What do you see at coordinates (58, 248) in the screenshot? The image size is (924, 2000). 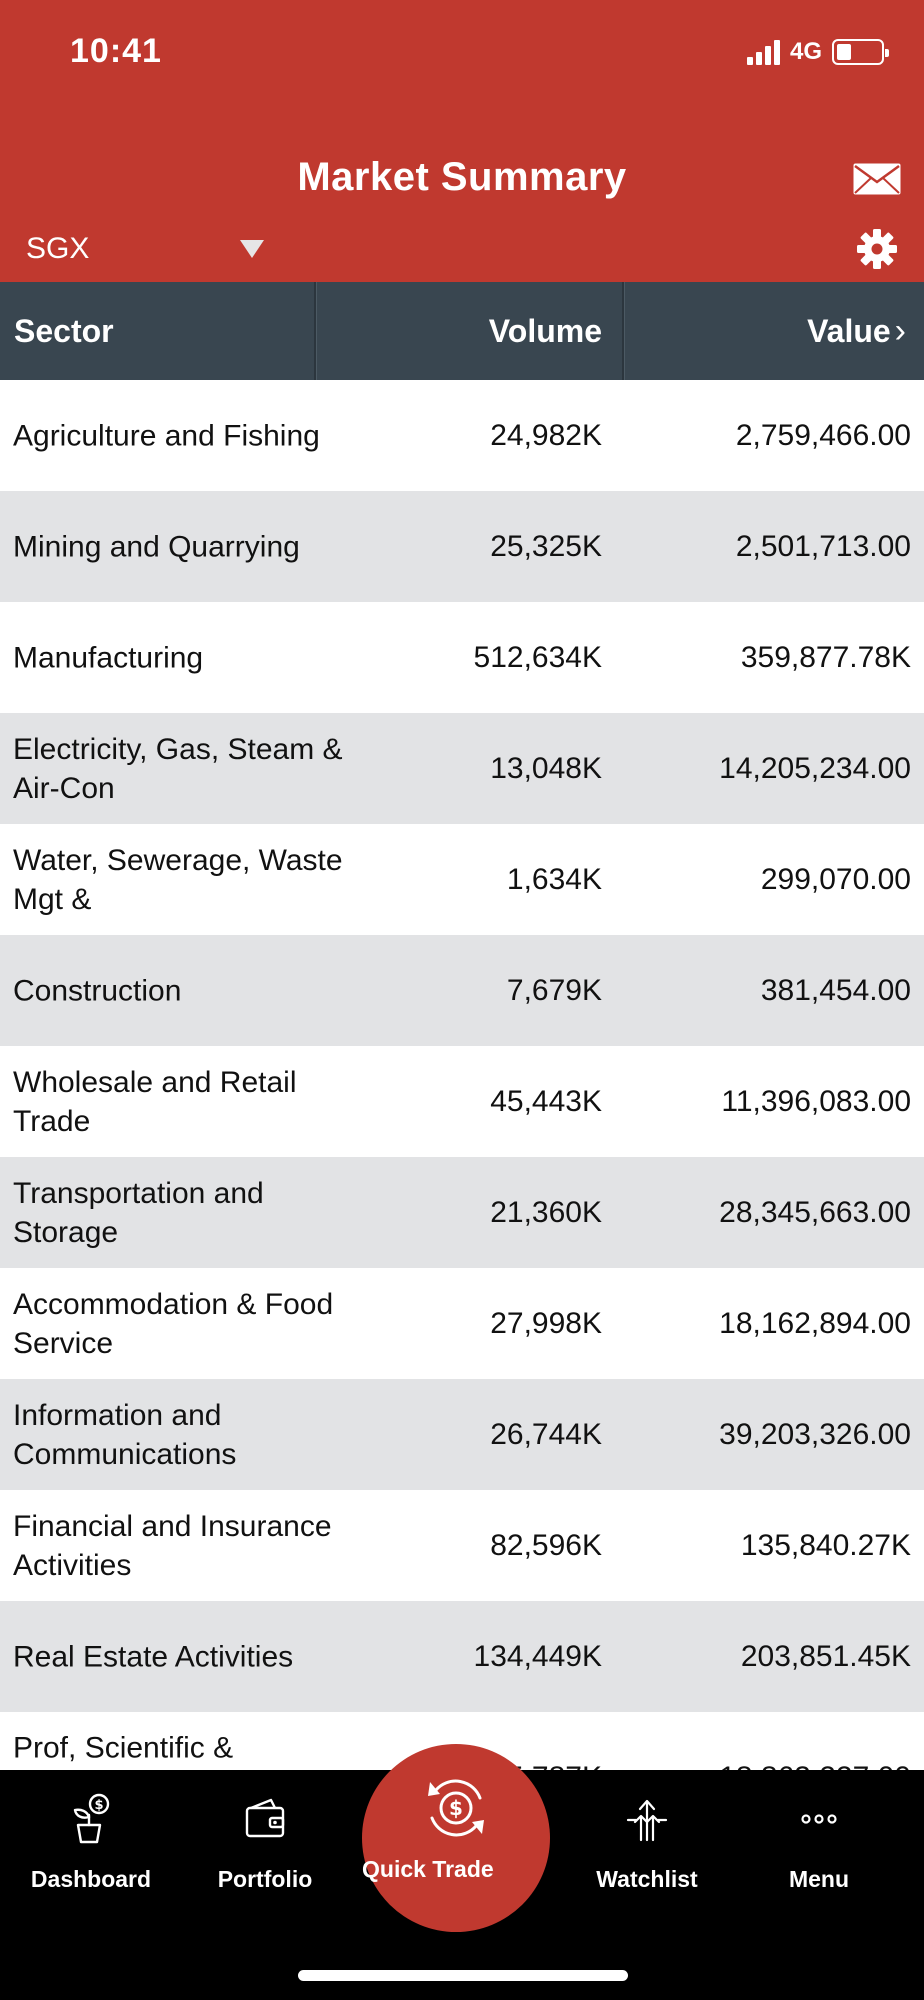 I see `exchange-selector: SGX` at bounding box center [58, 248].